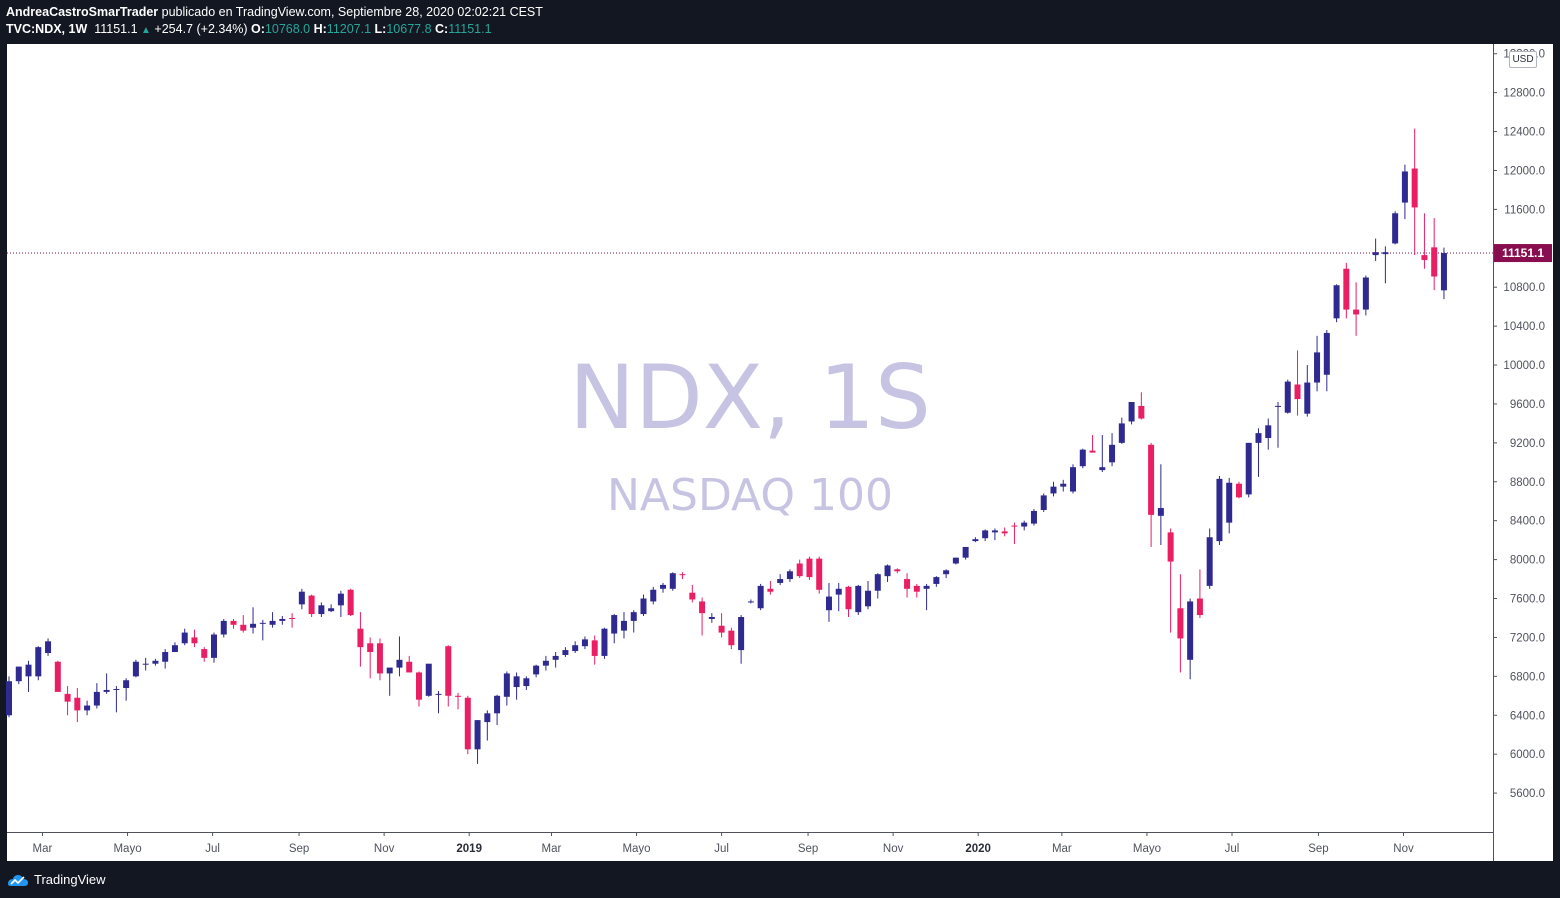  What do you see at coordinates (780, 846) in the screenshot?
I see `time-axis` at bounding box center [780, 846].